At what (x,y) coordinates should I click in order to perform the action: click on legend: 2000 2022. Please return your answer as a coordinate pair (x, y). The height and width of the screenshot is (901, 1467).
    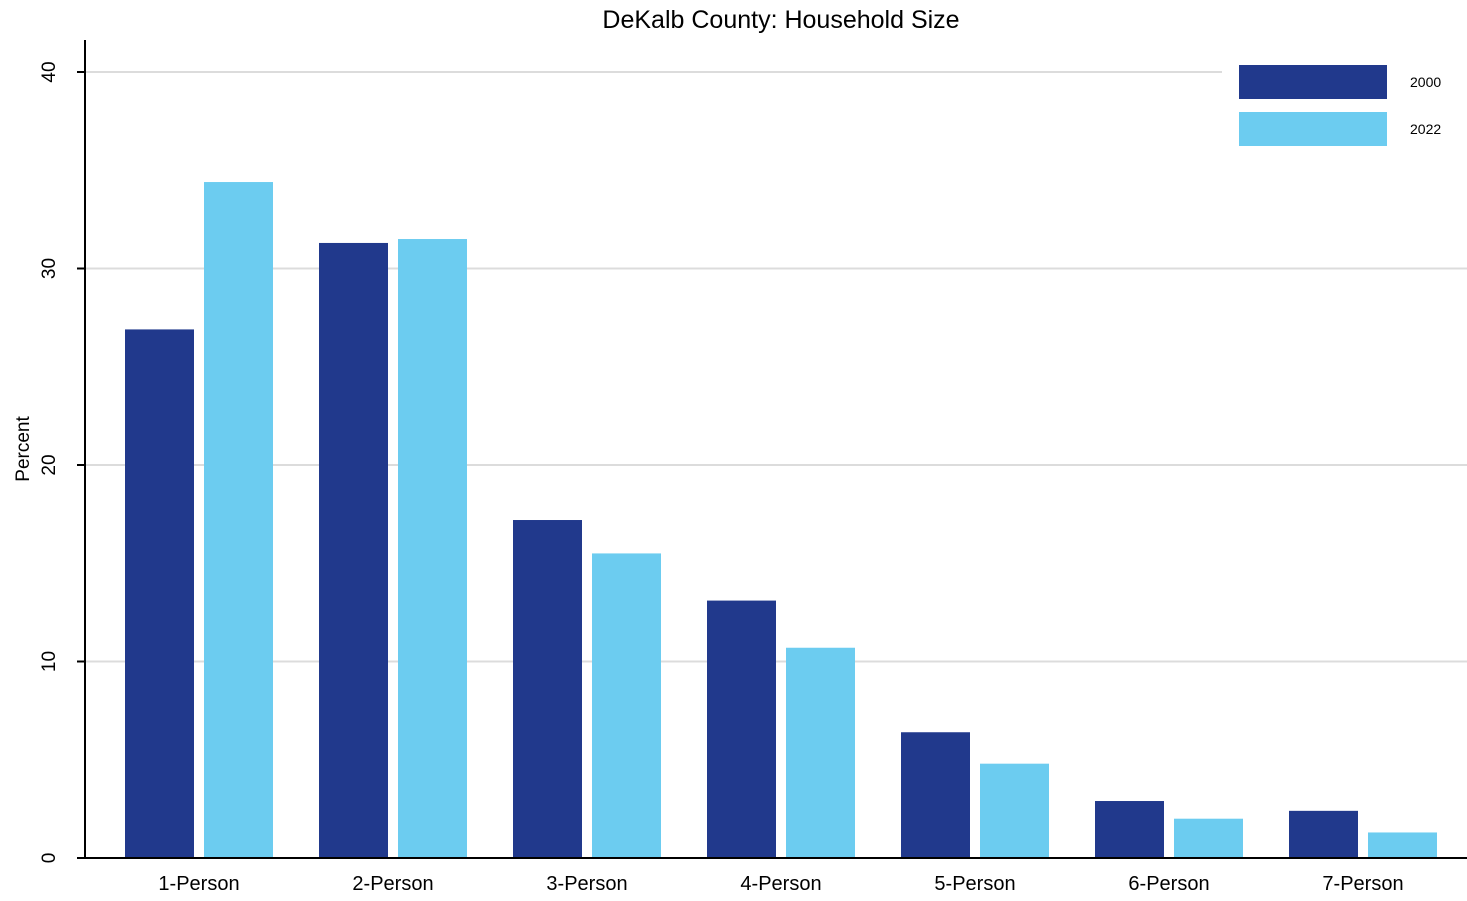
    Looking at the image, I should click on (1344, 106).